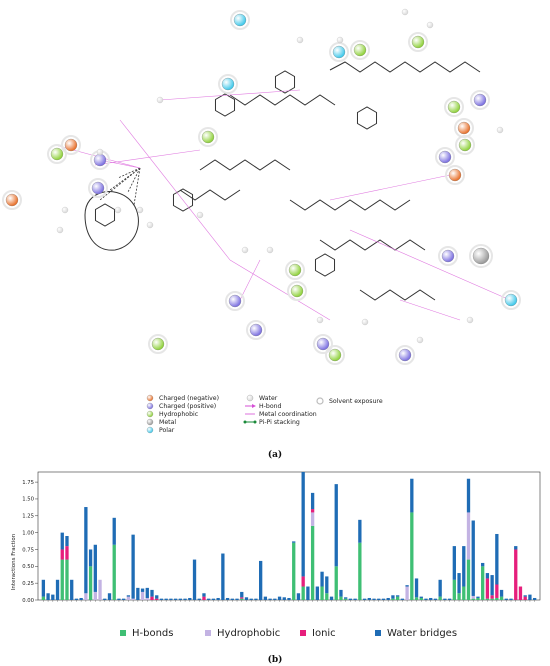  Describe the element at coordinates (288, 633) in the screenshot. I see `chart-legend: H-bonds Hydrophobic Ionic Water bridges` at that location.